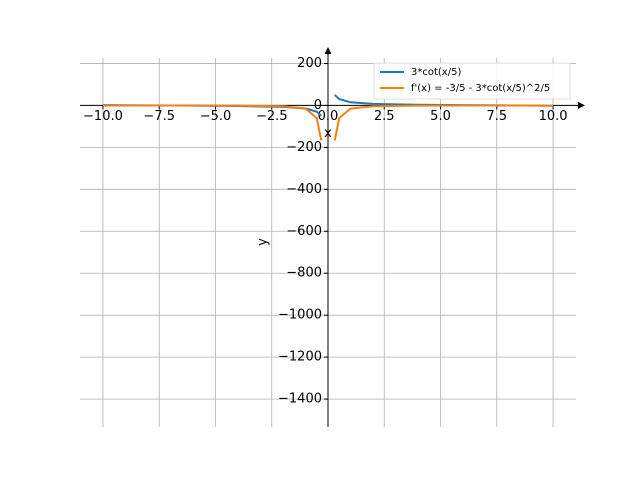  I want to click on x-tick-label: 2.5, so click(384, 116).